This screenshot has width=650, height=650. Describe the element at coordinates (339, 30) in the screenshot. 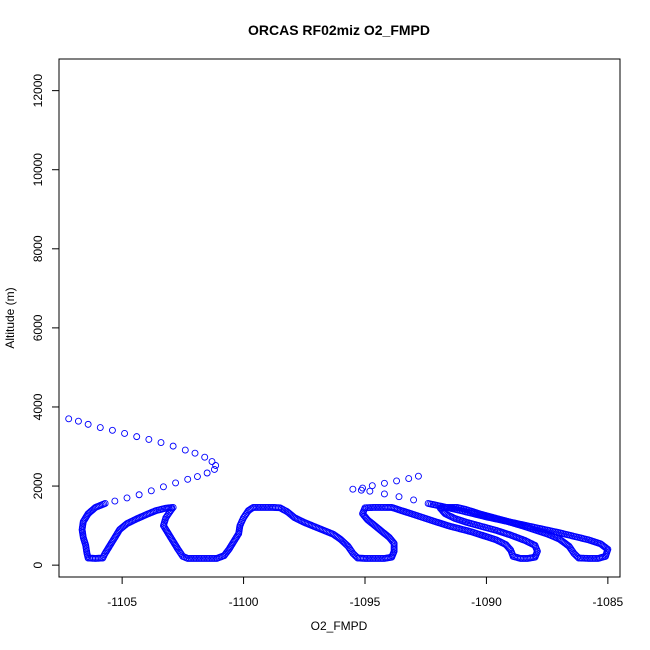

I see `chart-title: ORCAS RF02miz O2_FMPD` at that location.